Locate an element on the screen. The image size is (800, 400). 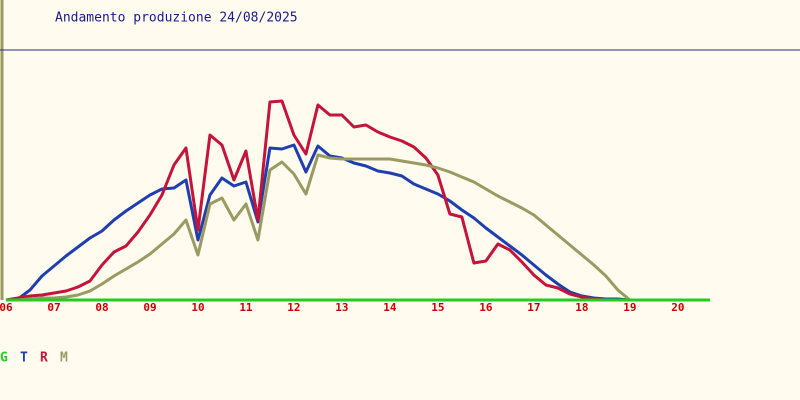
chart-title: Andamento produzione 24/08/2025 is located at coordinates (176, 18).